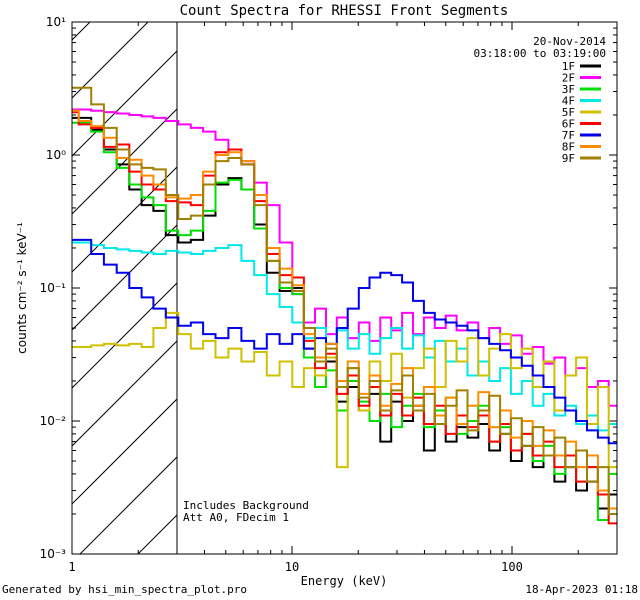 This screenshot has width=640, height=600. I want to click on legend-label-5F: 5F, so click(568, 112).